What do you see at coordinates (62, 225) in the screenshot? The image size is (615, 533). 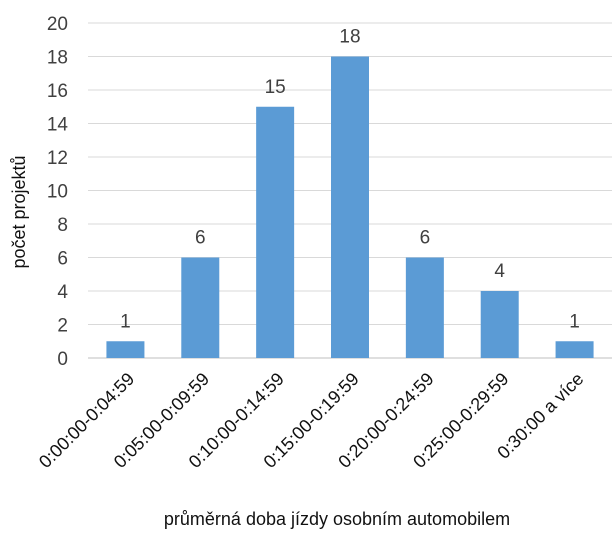 I see `y-tick-label: 8` at bounding box center [62, 225].